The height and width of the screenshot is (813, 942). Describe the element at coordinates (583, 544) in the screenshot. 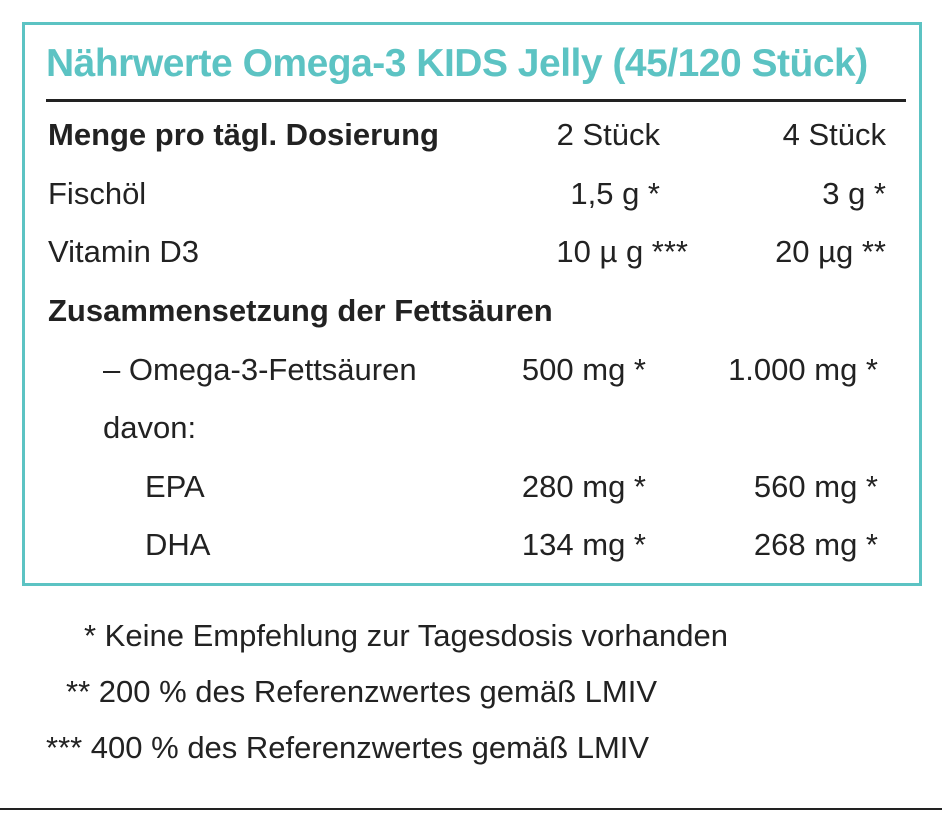

I see `cell-value: 134 mg *` at that location.